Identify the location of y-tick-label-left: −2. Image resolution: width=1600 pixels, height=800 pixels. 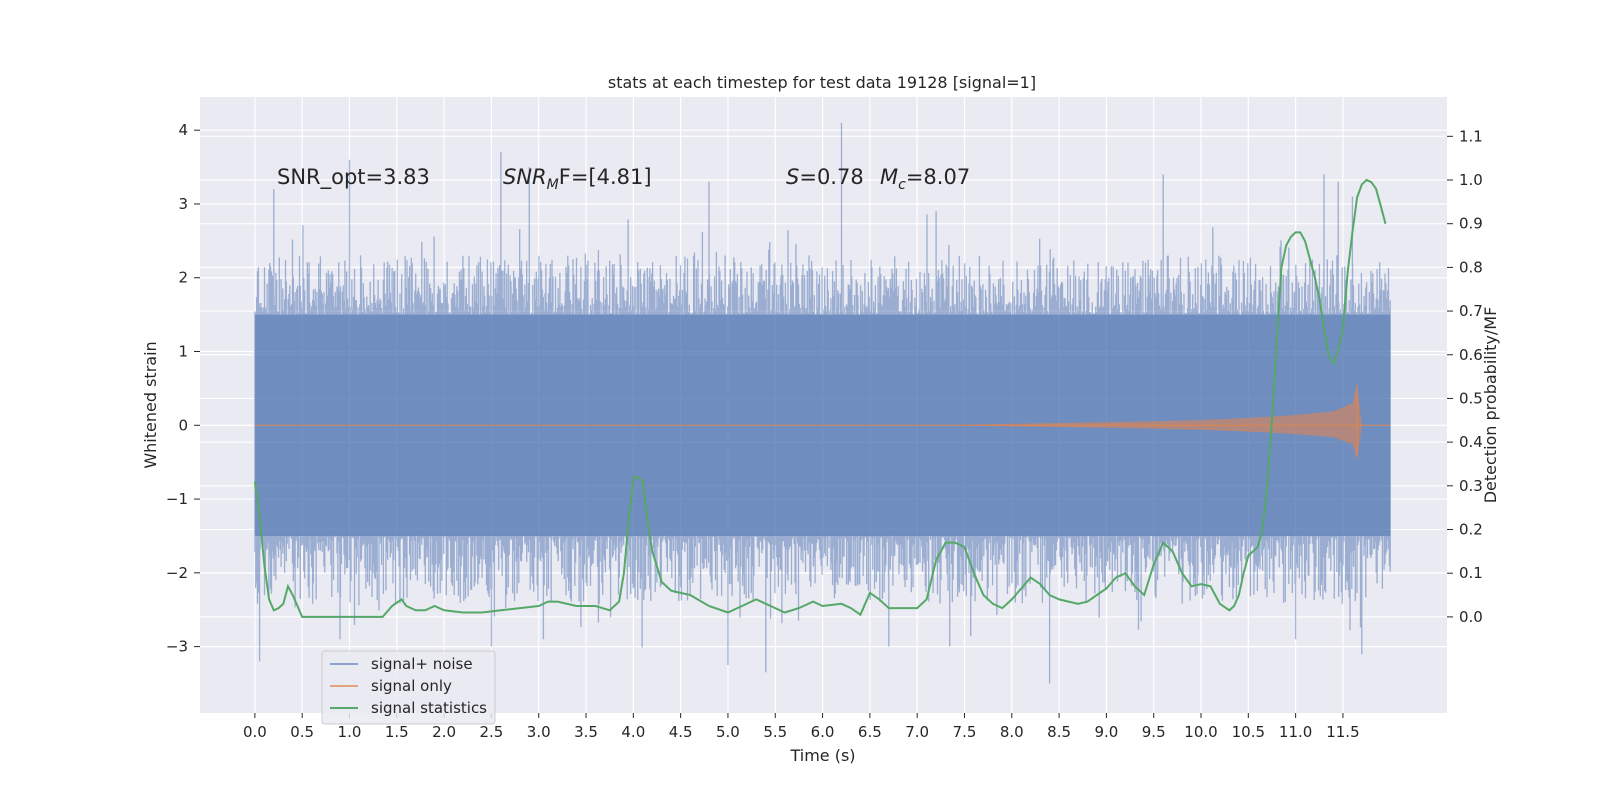
(177, 573).